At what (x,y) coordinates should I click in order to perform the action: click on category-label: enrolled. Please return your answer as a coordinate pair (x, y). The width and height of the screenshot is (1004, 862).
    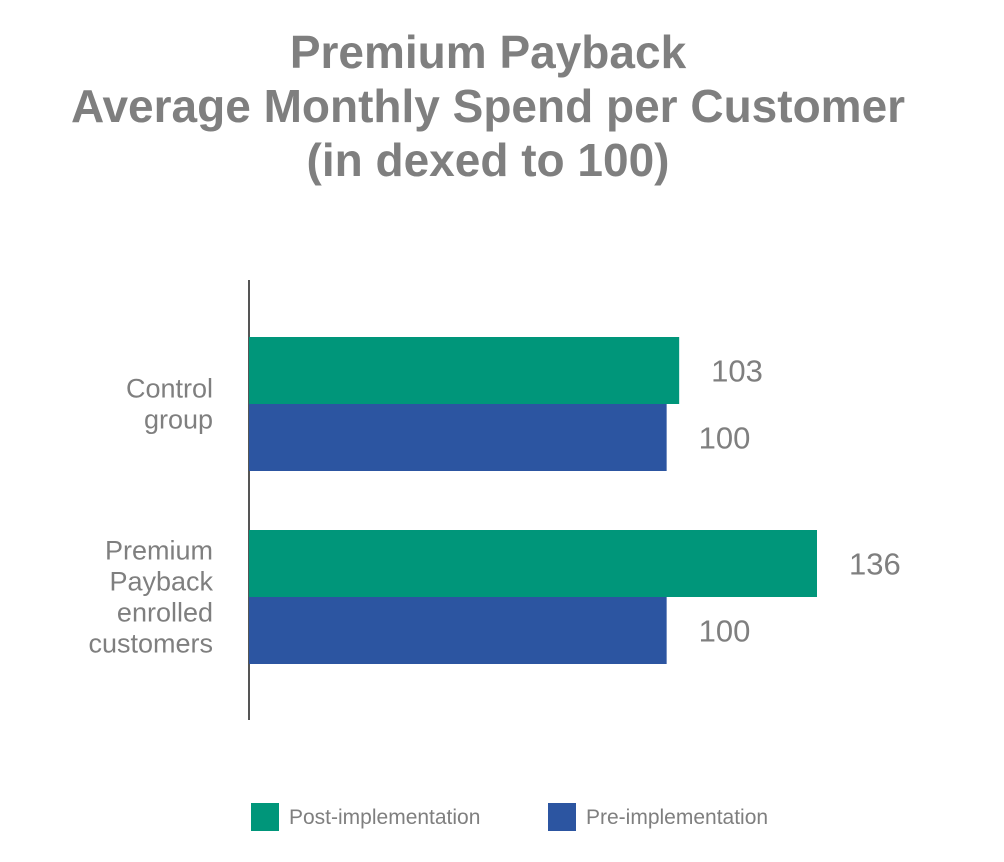
    Looking at the image, I should click on (165, 613).